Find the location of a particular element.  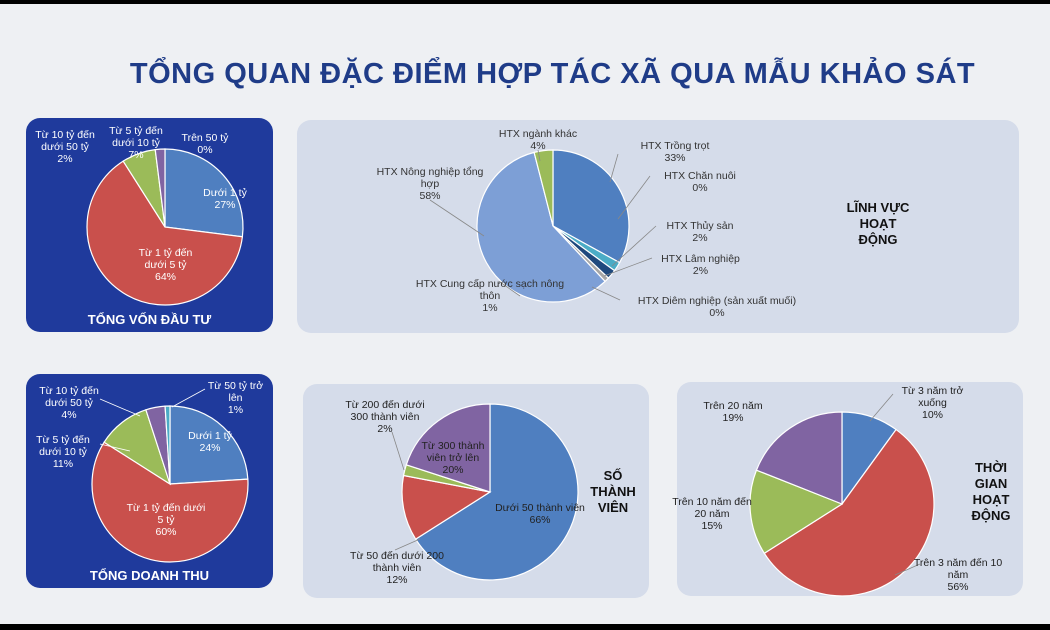

pie5-label-0: Từ 3 năm trở xuống 10% is located at coordinates (932, 403).